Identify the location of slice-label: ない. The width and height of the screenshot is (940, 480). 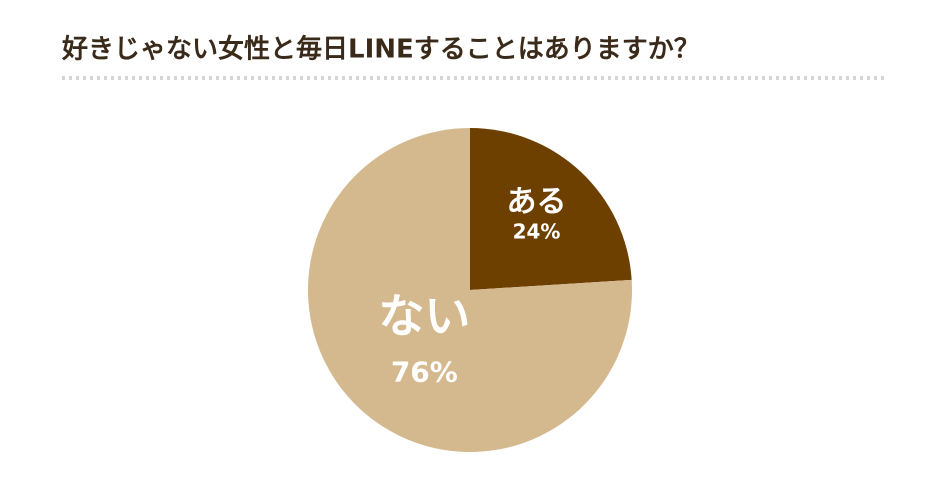
(424, 316).